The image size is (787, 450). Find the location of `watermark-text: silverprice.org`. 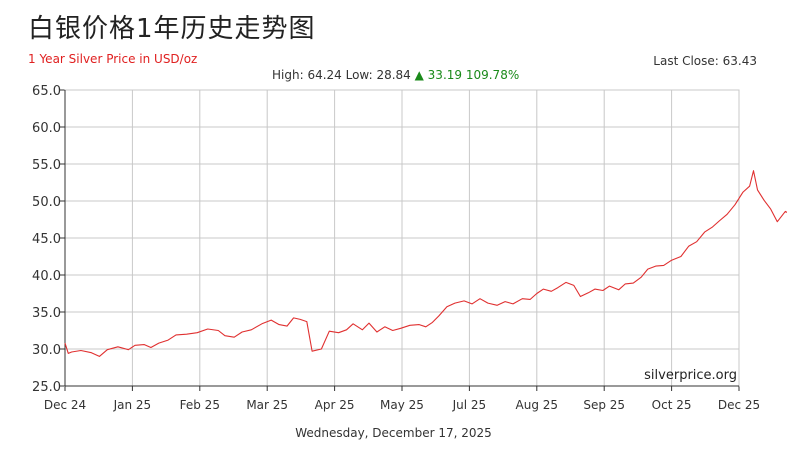

watermark-text: silverprice.org is located at coordinates (690, 375).